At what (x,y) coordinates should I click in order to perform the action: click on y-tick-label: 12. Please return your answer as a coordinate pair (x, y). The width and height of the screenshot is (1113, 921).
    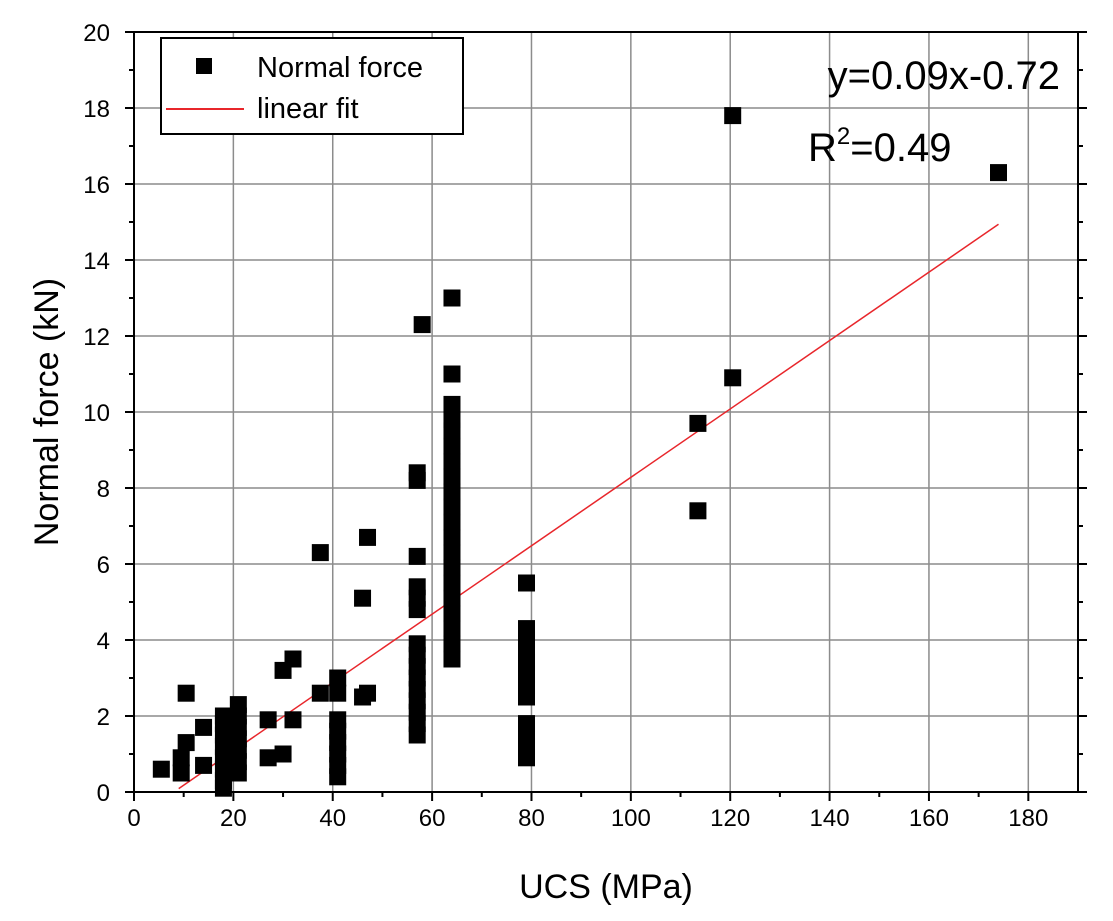
    Looking at the image, I should click on (96, 337).